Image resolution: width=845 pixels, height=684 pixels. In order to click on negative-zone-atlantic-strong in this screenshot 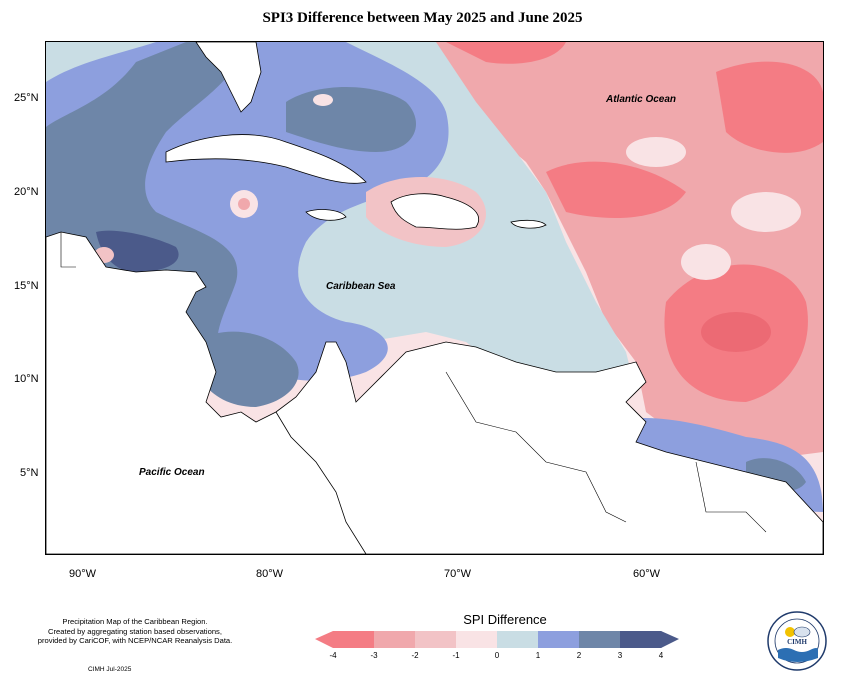, I will do `click(769, 107)`.